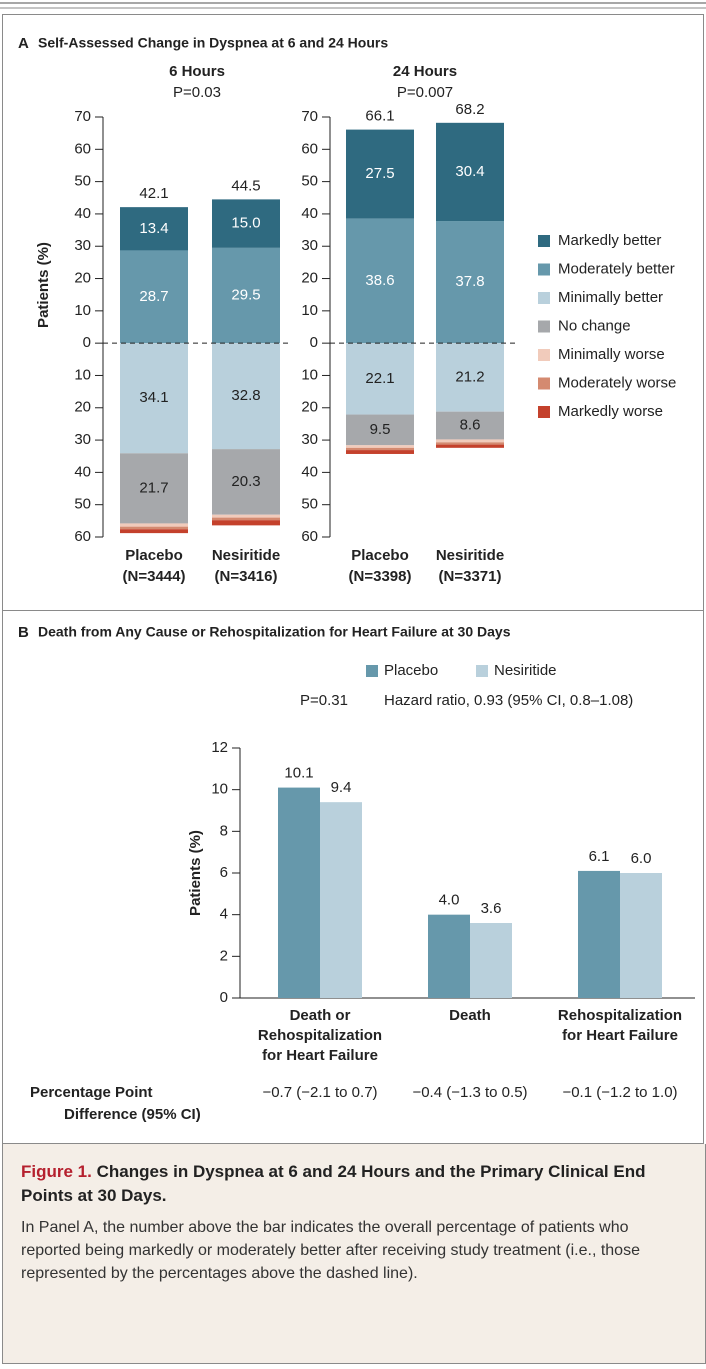  What do you see at coordinates (43, 285) in the screenshot?
I see `y-axis-label: Patients (%)` at bounding box center [43, 285].